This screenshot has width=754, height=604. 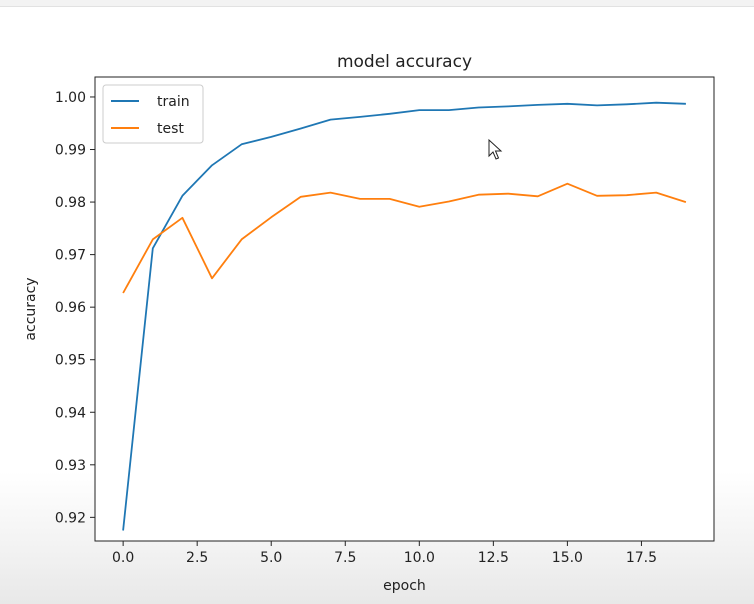 What do you see at coordinates (70, 413) in the screenshot?
I see `y-tick-label: 0.94` at bounding box center [70, 413].